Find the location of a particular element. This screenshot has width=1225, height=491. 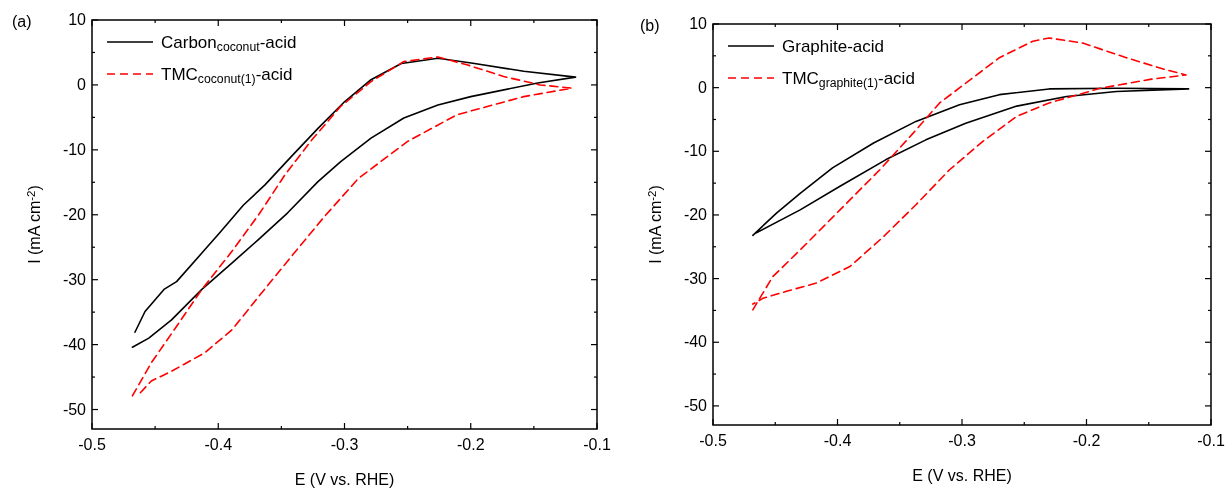

legend-label: TMC$_{graphite(1)}$-acid is located at coordinates (848, 79).